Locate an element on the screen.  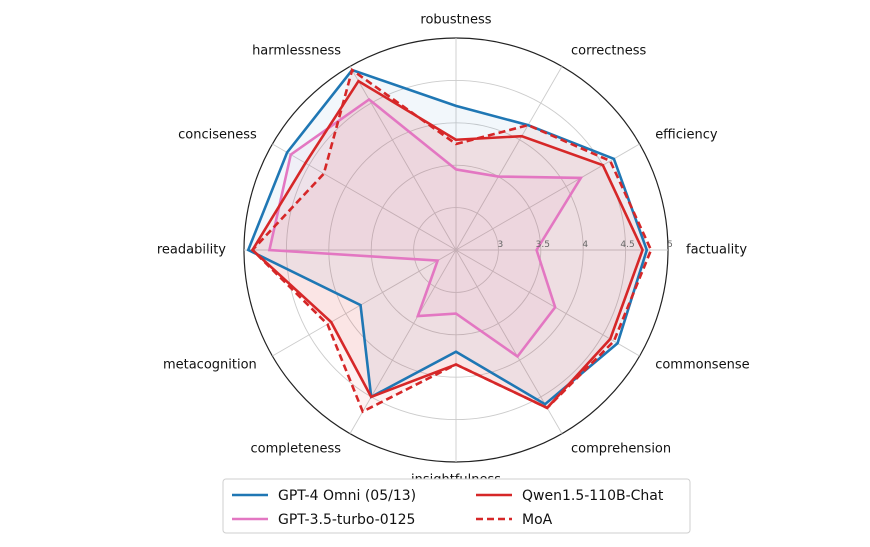
axis-label: readability is located at coordinates (191, 250).